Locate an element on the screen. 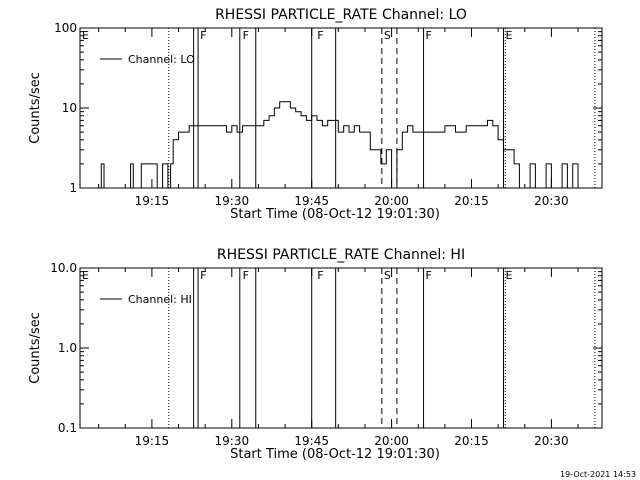  y-tick-label: 1.0 is located at coordinates (67, 348).